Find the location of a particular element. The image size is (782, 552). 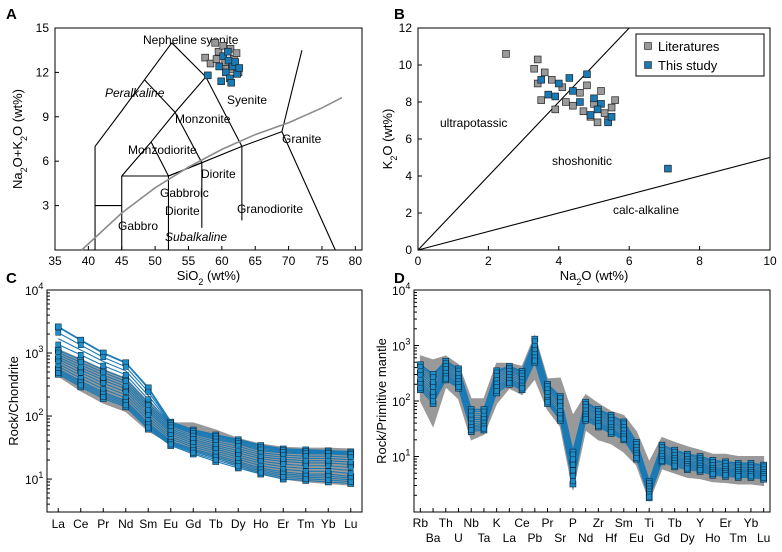

panel-a-letter: A is located at coordinates (11, 14).